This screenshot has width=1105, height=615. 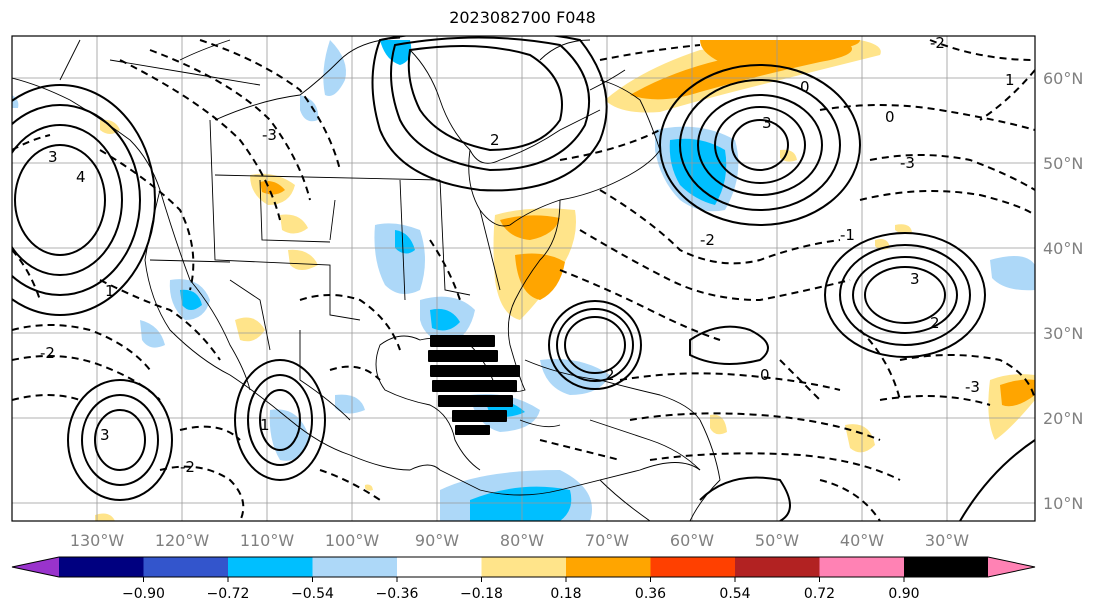 I want to click on colorbar-tick-label: −0.72, so click(x=228, y=594).